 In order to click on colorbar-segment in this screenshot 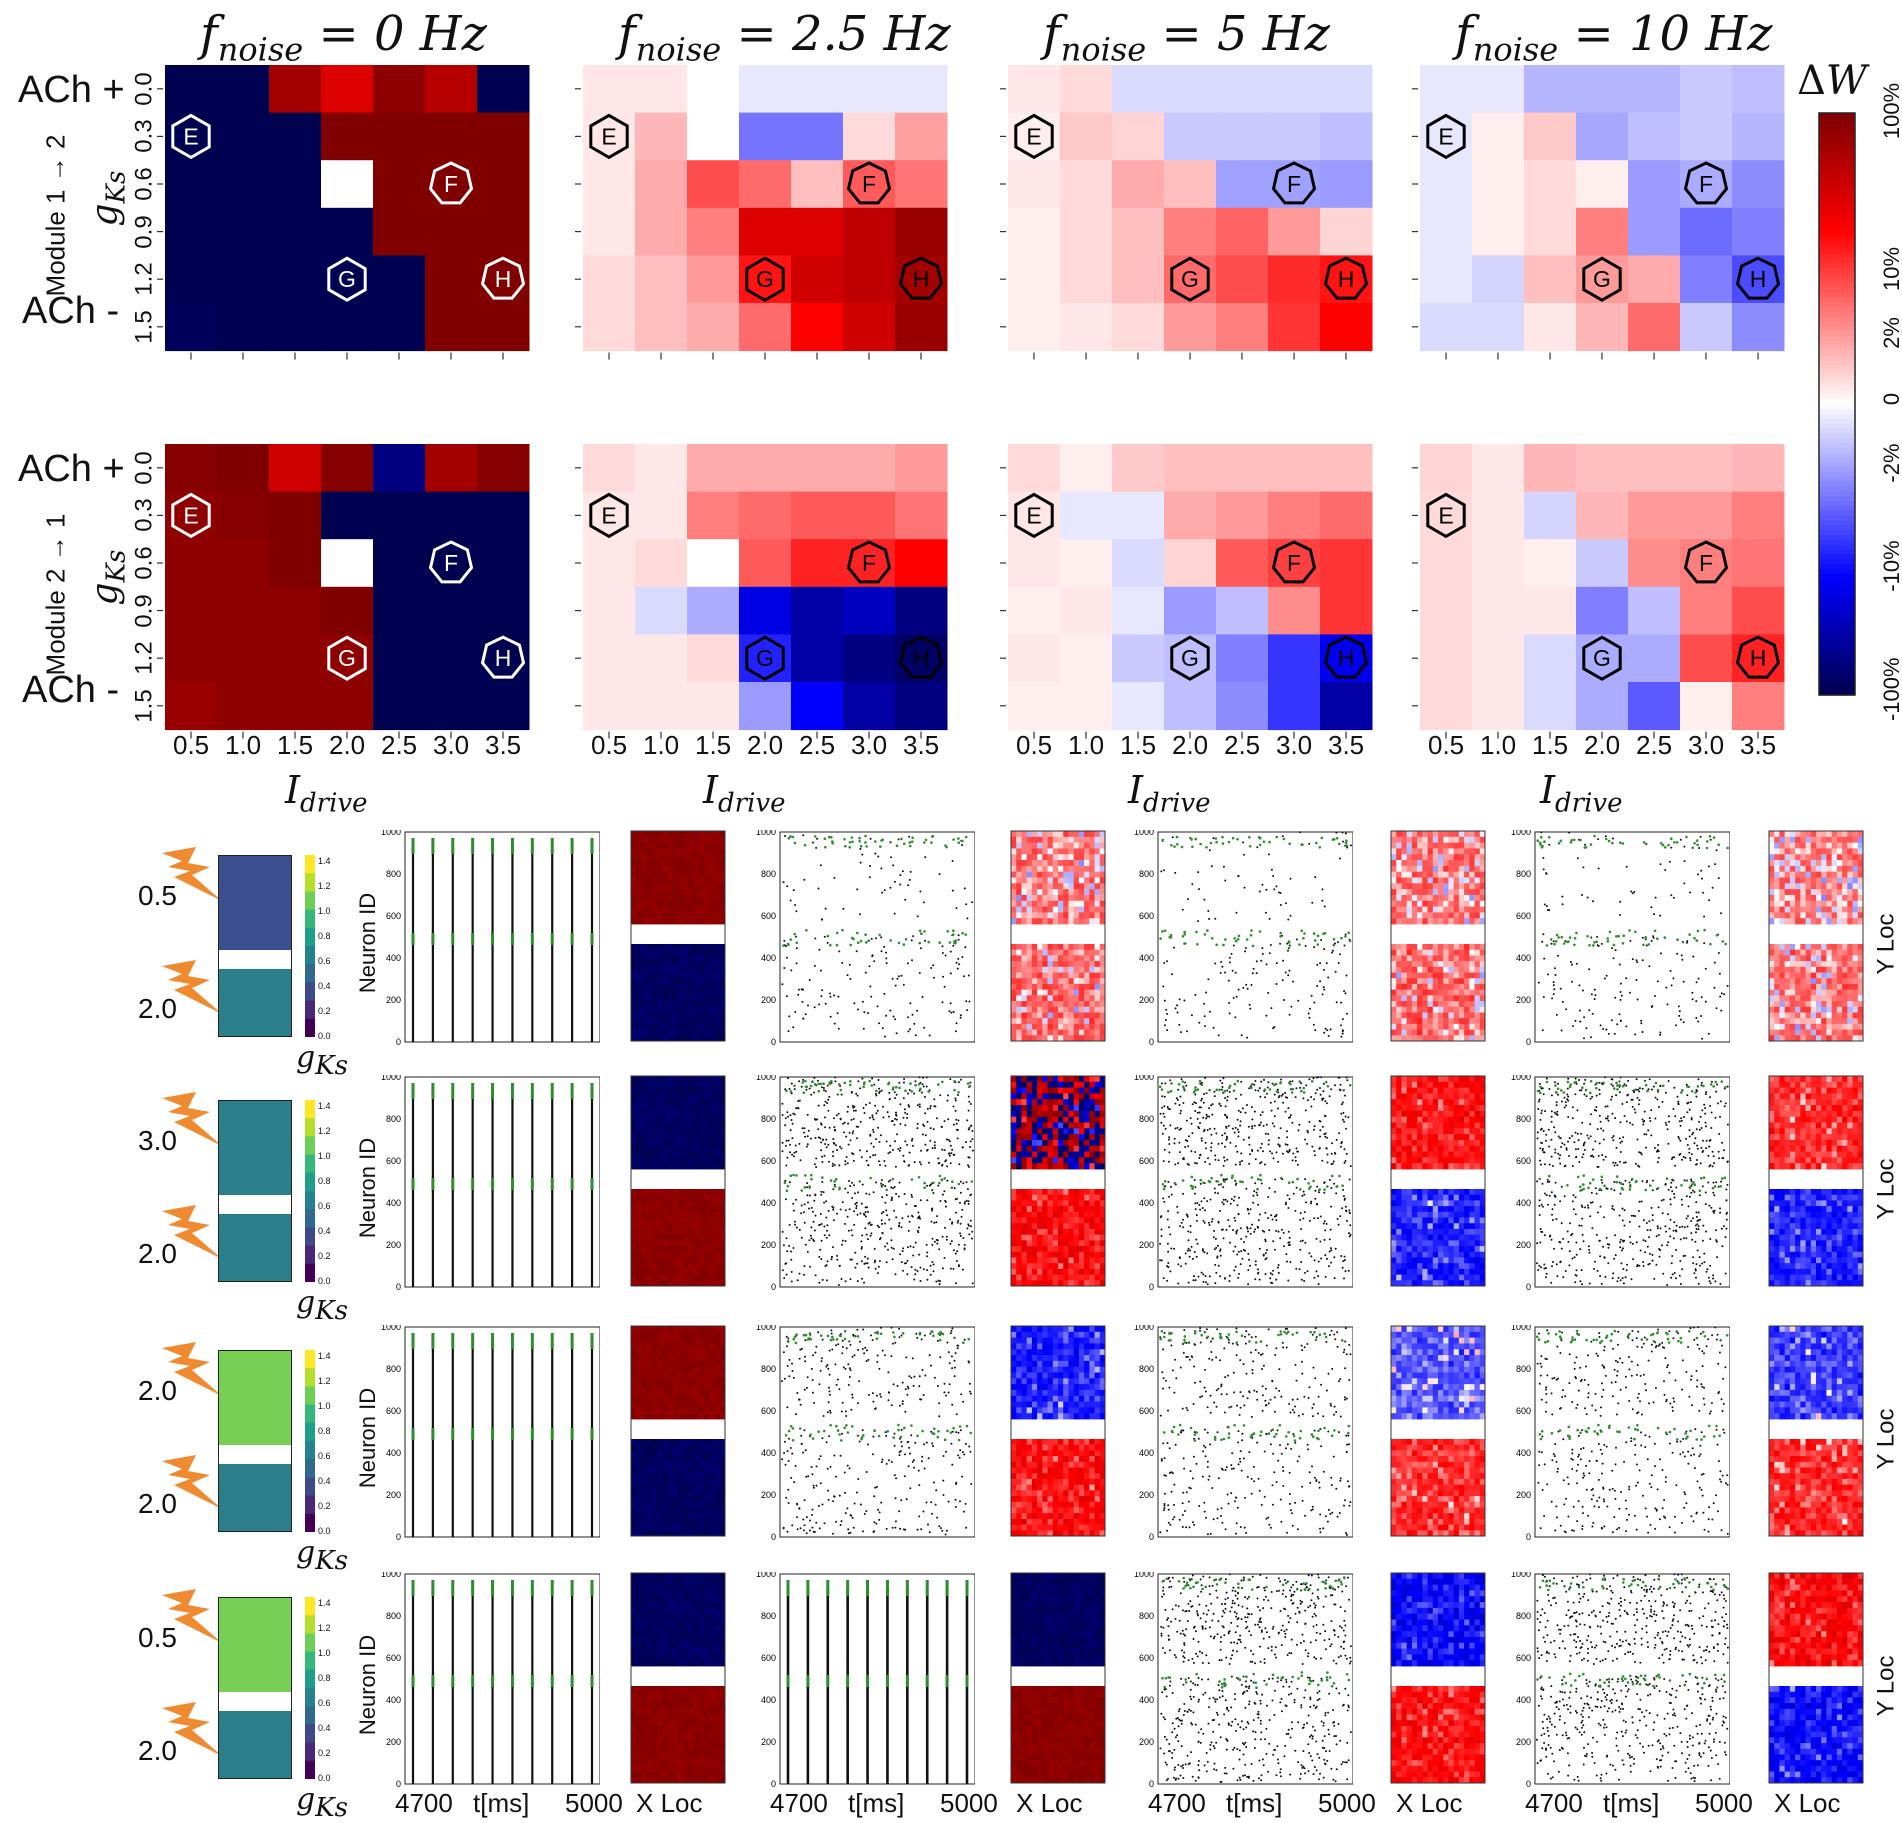, I will do `click(1837, 401)`.